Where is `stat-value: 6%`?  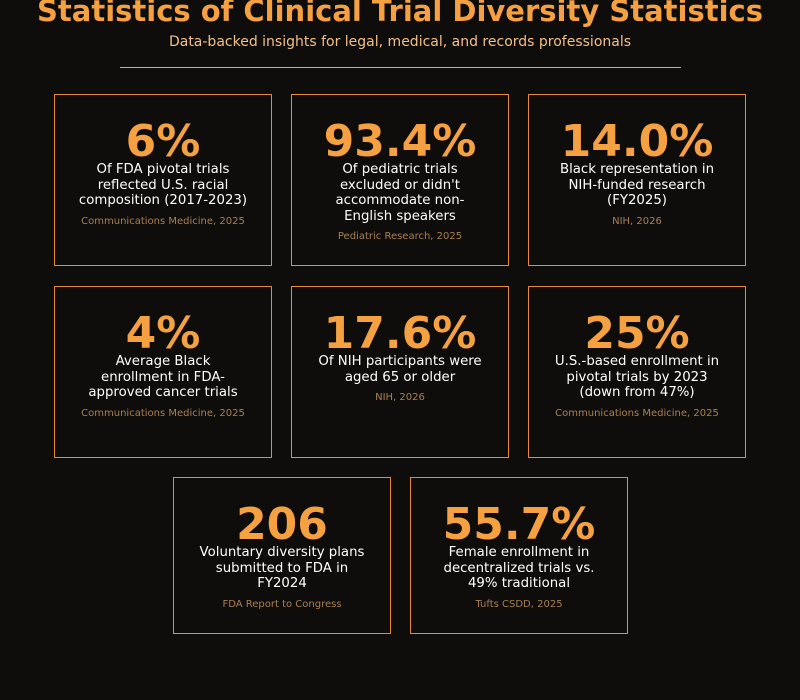
stat-value: 6% is located at coordinates (163, 141).